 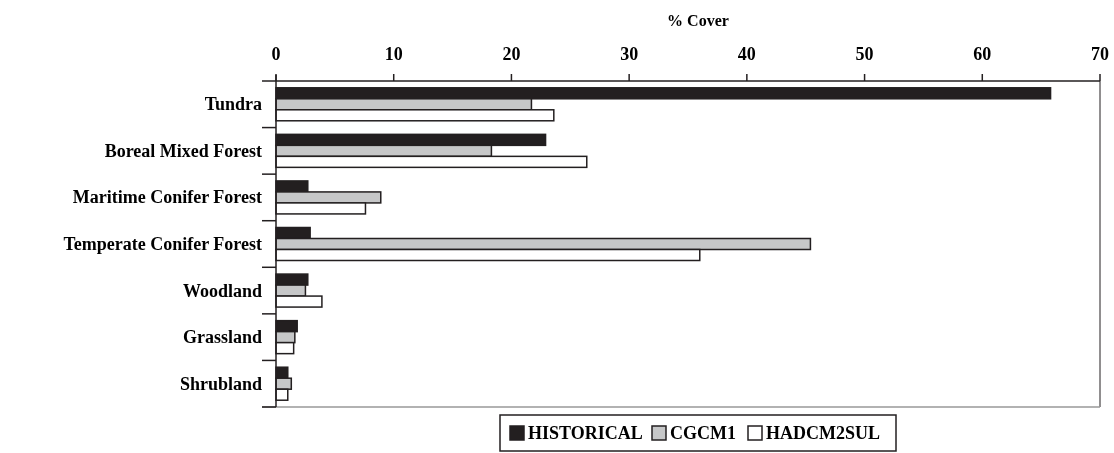 I want to click on x-tick-label: 70, so click(x=1100, y=54).